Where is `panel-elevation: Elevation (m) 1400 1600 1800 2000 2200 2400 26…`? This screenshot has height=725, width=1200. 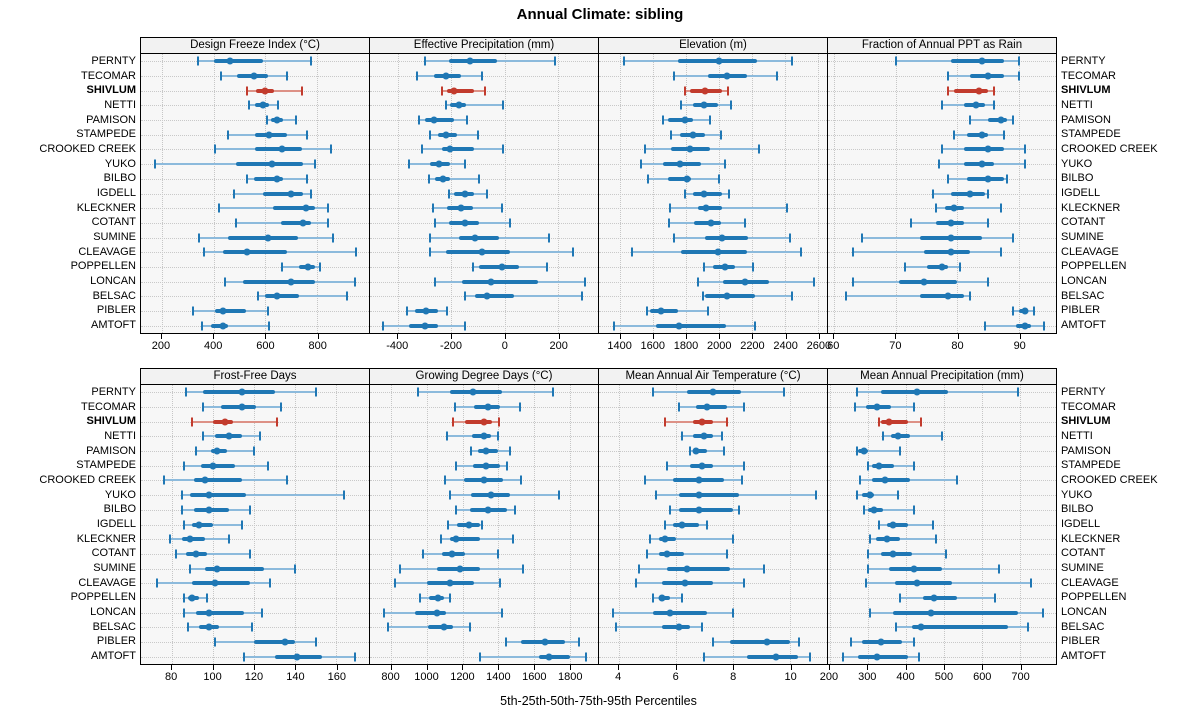 panel-elevation: Elevation (m) 1400 1600 1800 2000 2200 2400 26… is located at coordinates (714, 200).